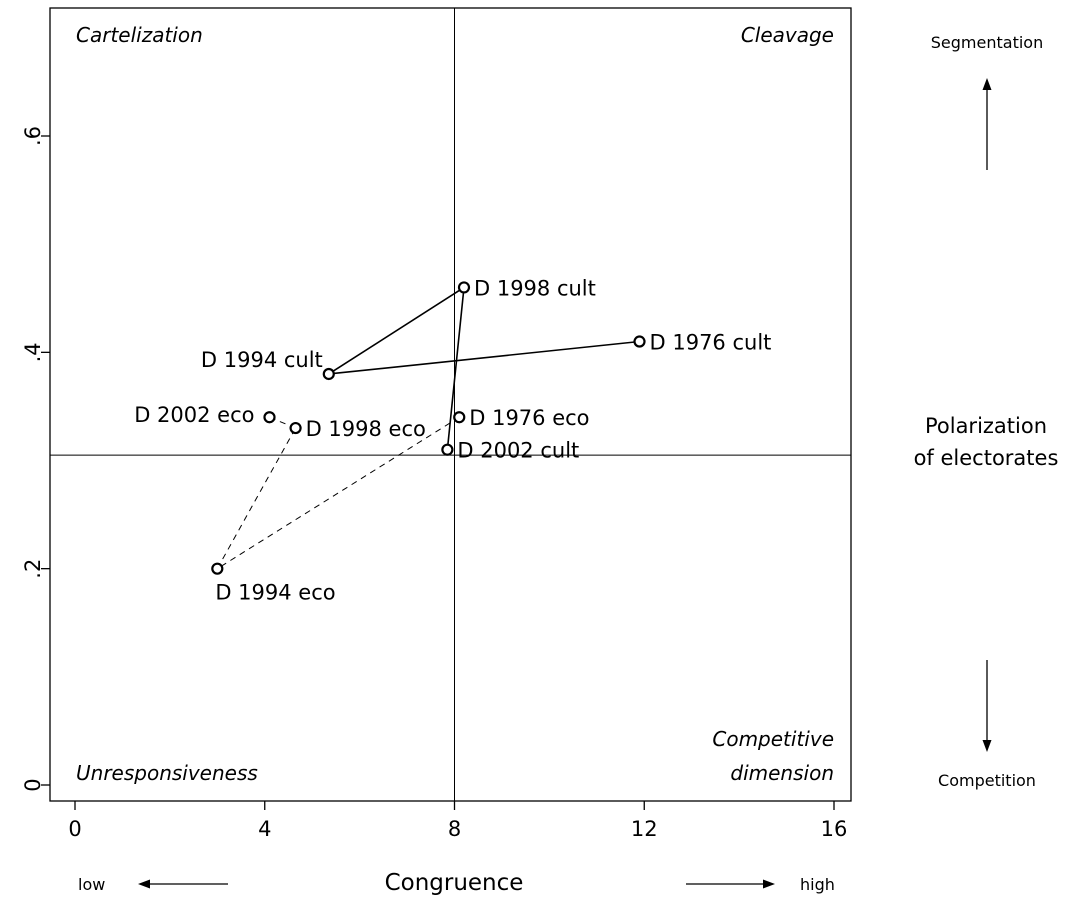  What do you see at coordinates (74, 829) in the screenshot?
I see `x-tick-label: 0` at bounding box center [74, 829].